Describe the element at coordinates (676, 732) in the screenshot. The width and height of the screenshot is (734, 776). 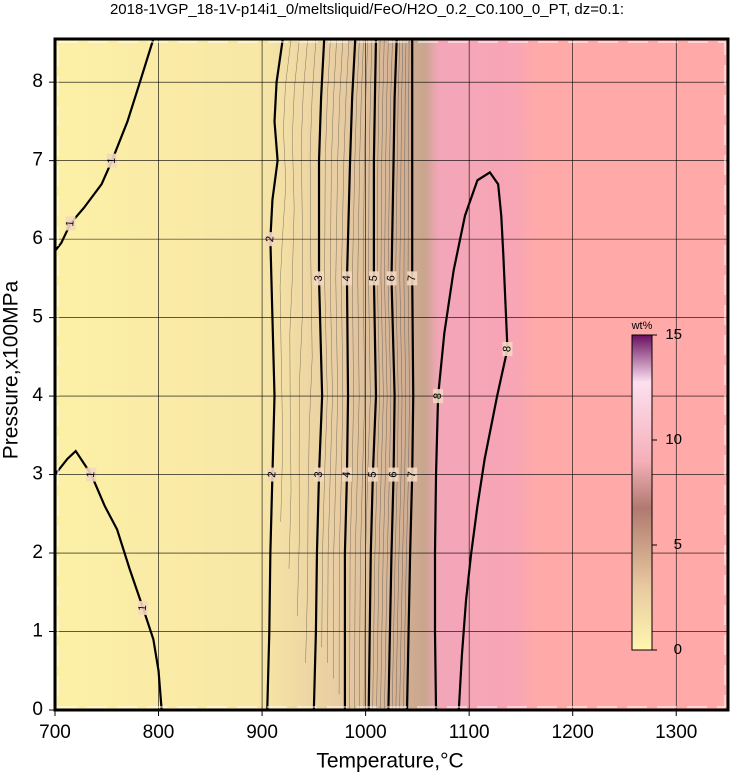
I see `x-tick-label: 1300` at that location.